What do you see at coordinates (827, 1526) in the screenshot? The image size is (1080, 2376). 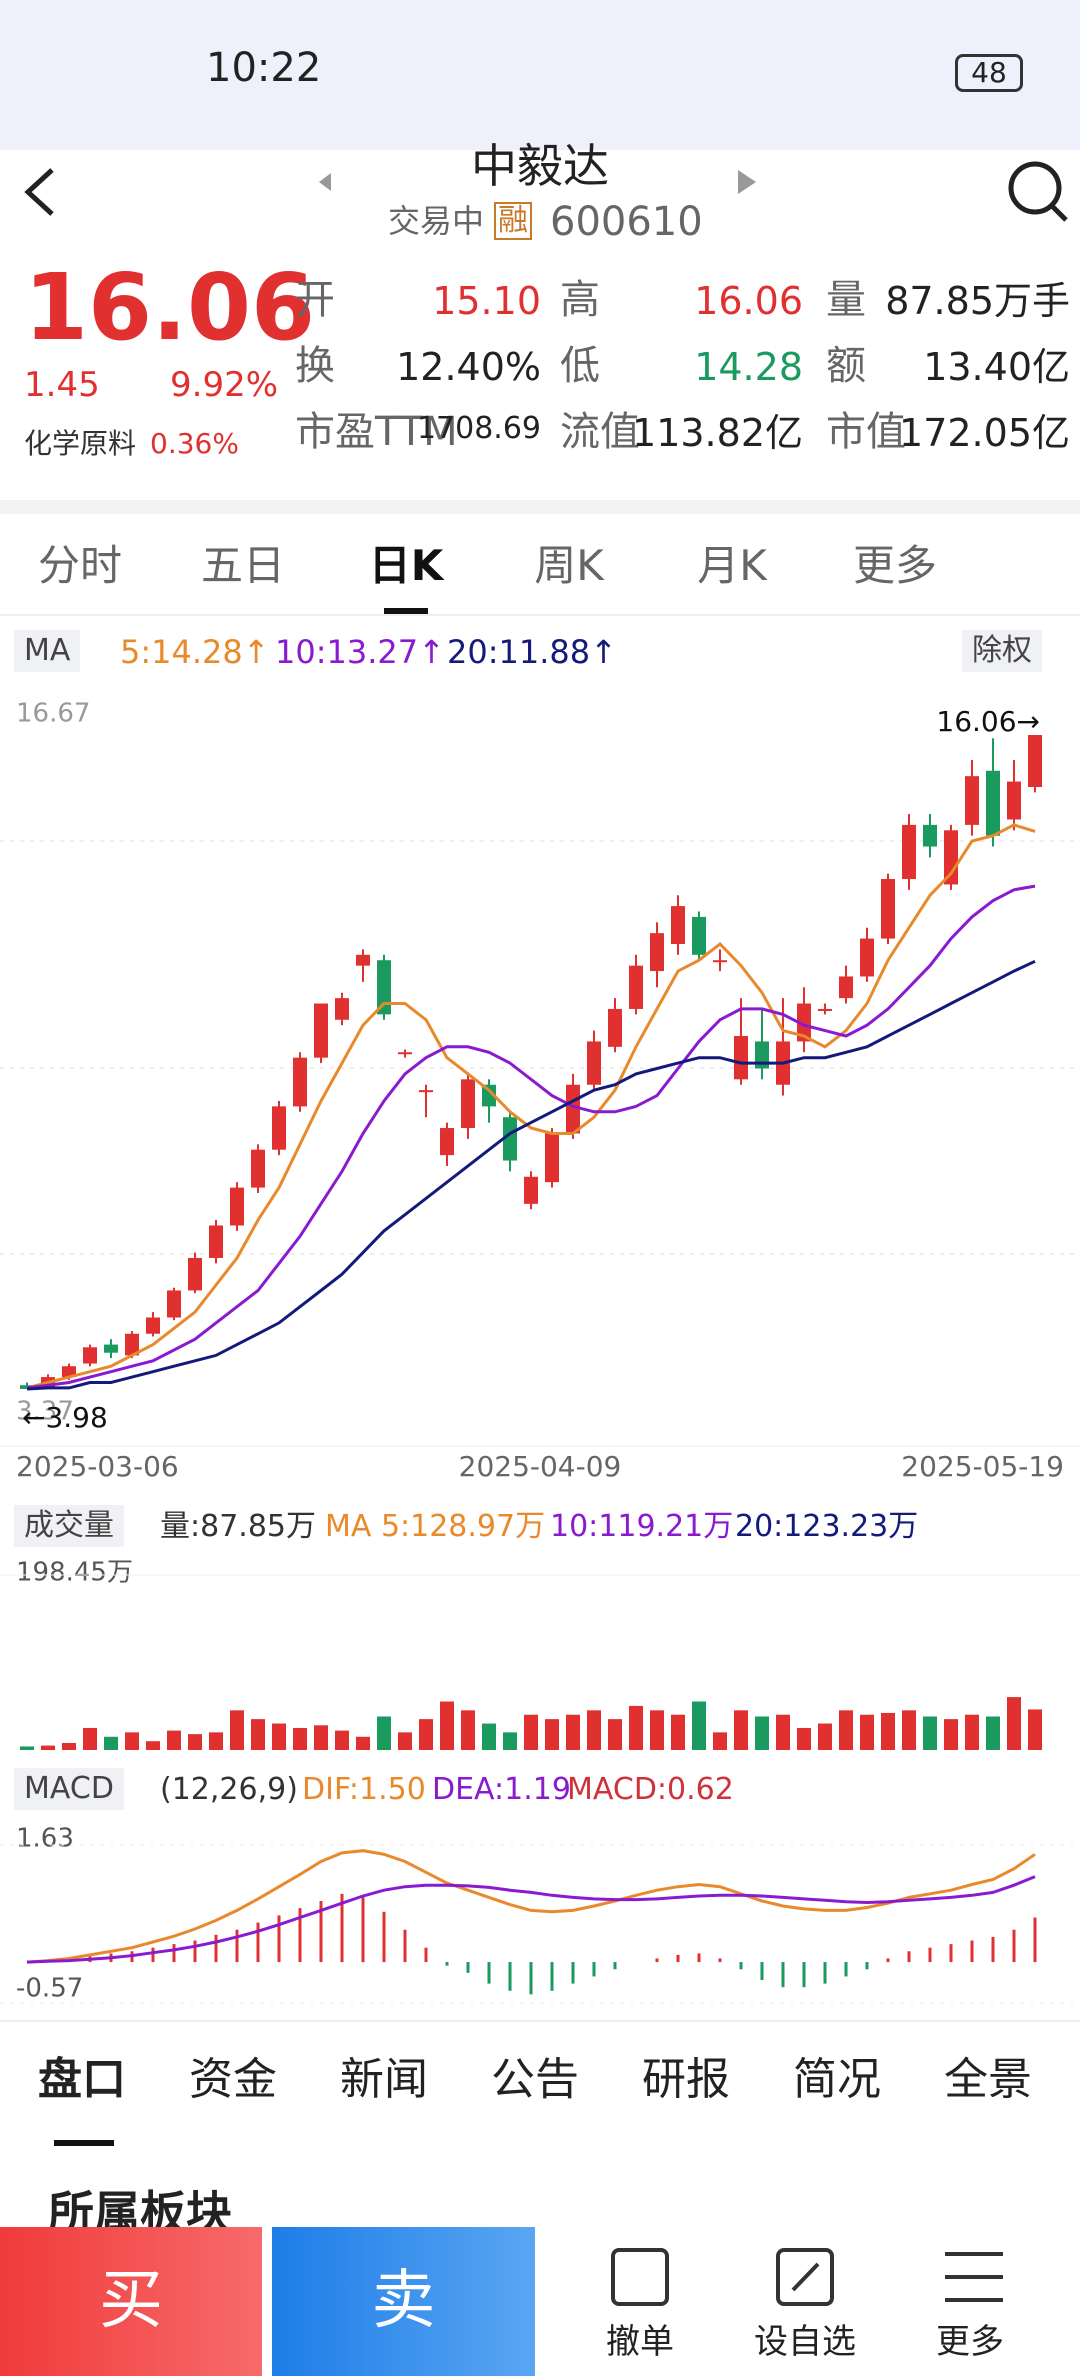 I see `volume-label: 20:123.23万` at bounding box center [827, 1526].